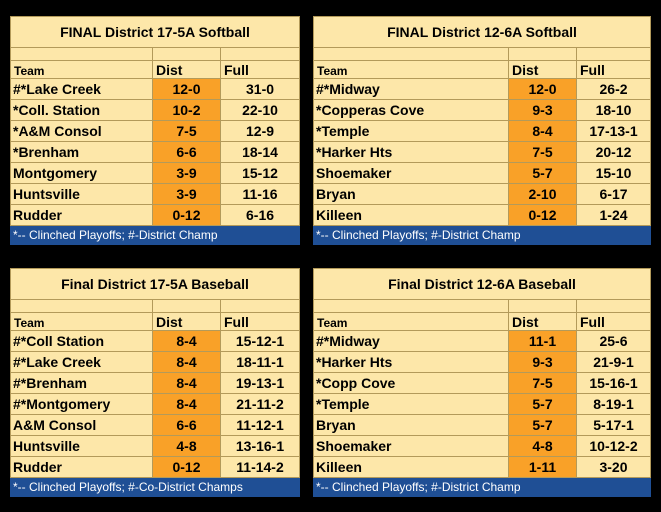 This screenshot has height=512, width=661. Describe the element at coordinates (613, 425) in the screenshot. I see `full-record: 5-17-1` at that location.